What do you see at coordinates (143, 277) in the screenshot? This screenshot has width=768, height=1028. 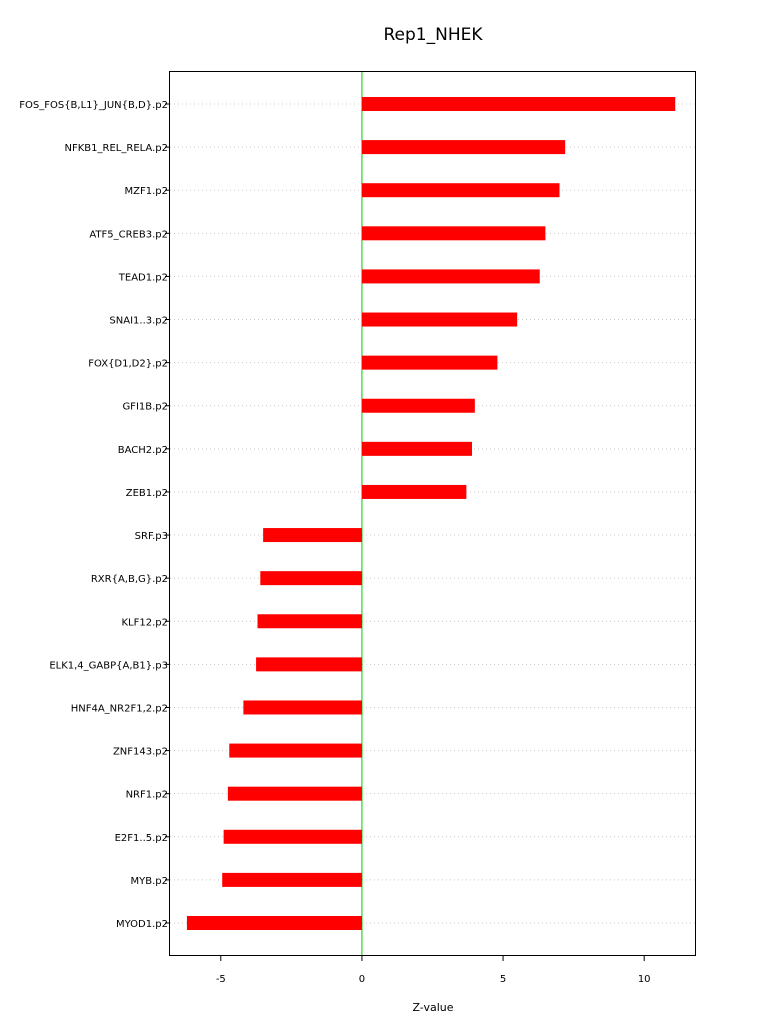 I see `category-label: TEAD1.p2` at bounding box center [143, 277].